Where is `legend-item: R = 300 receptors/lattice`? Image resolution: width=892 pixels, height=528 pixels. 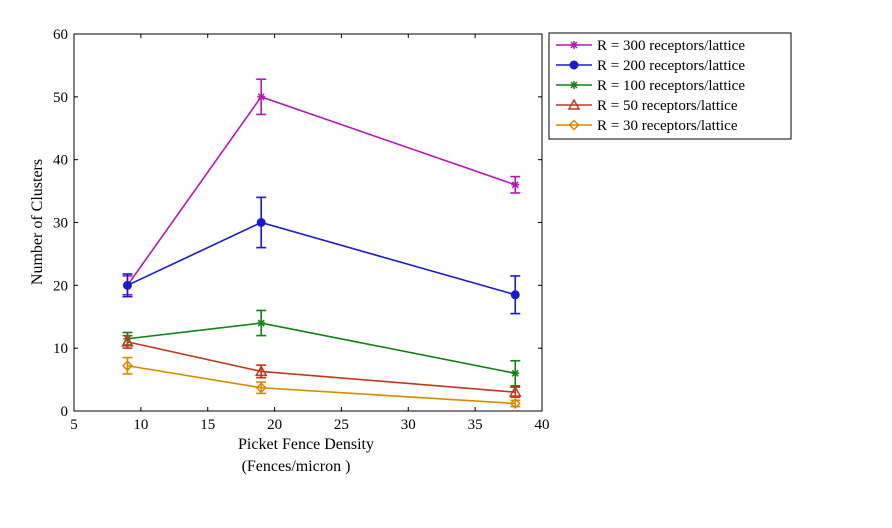
legend-item: R = 300 receptors/lattice is located at coordinates (650, 46).